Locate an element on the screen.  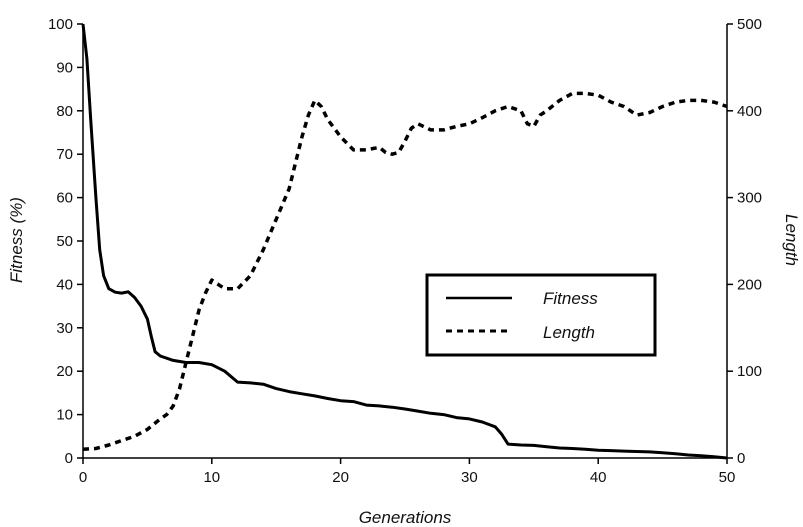
y-left-tick-label: 10 is located at coordinates (64, 415).